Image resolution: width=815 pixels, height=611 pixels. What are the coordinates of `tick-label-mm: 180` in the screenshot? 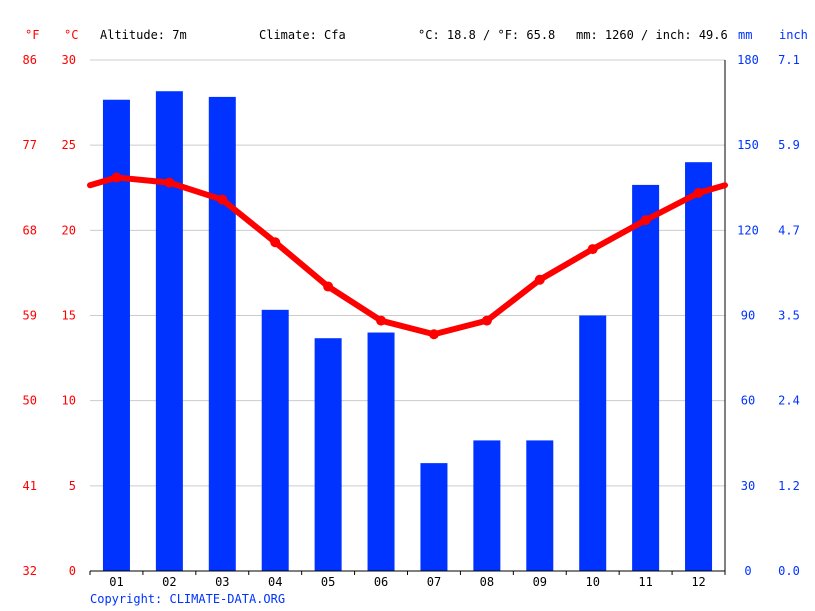 It's located at (748, 60).